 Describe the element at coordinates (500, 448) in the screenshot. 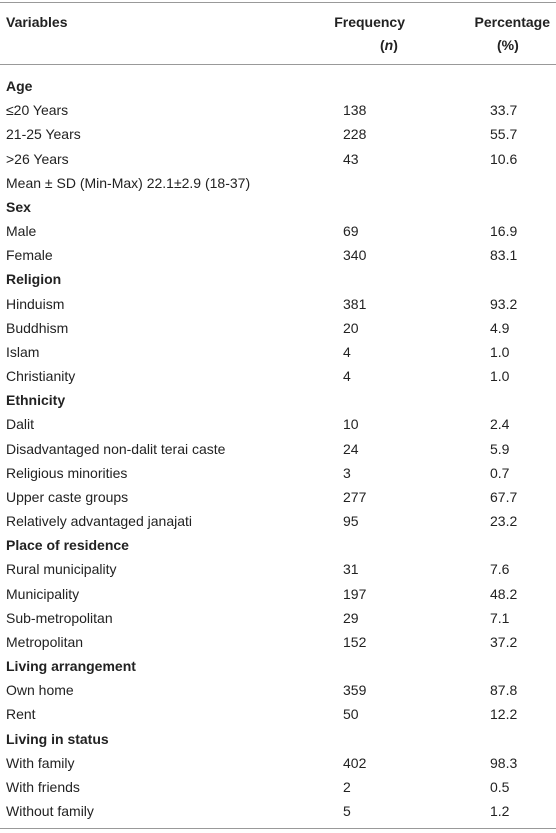

I see `percentage-cell: 5.9` at that location.